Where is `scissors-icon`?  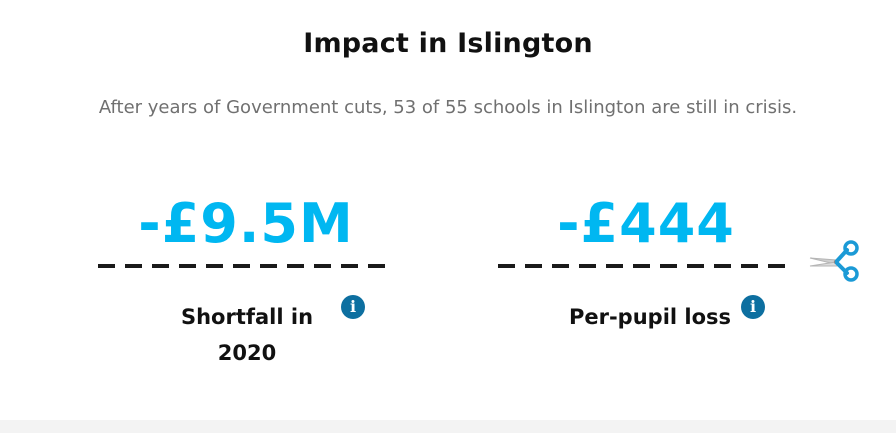 scissors-icon is located at coordinates (834, 261).